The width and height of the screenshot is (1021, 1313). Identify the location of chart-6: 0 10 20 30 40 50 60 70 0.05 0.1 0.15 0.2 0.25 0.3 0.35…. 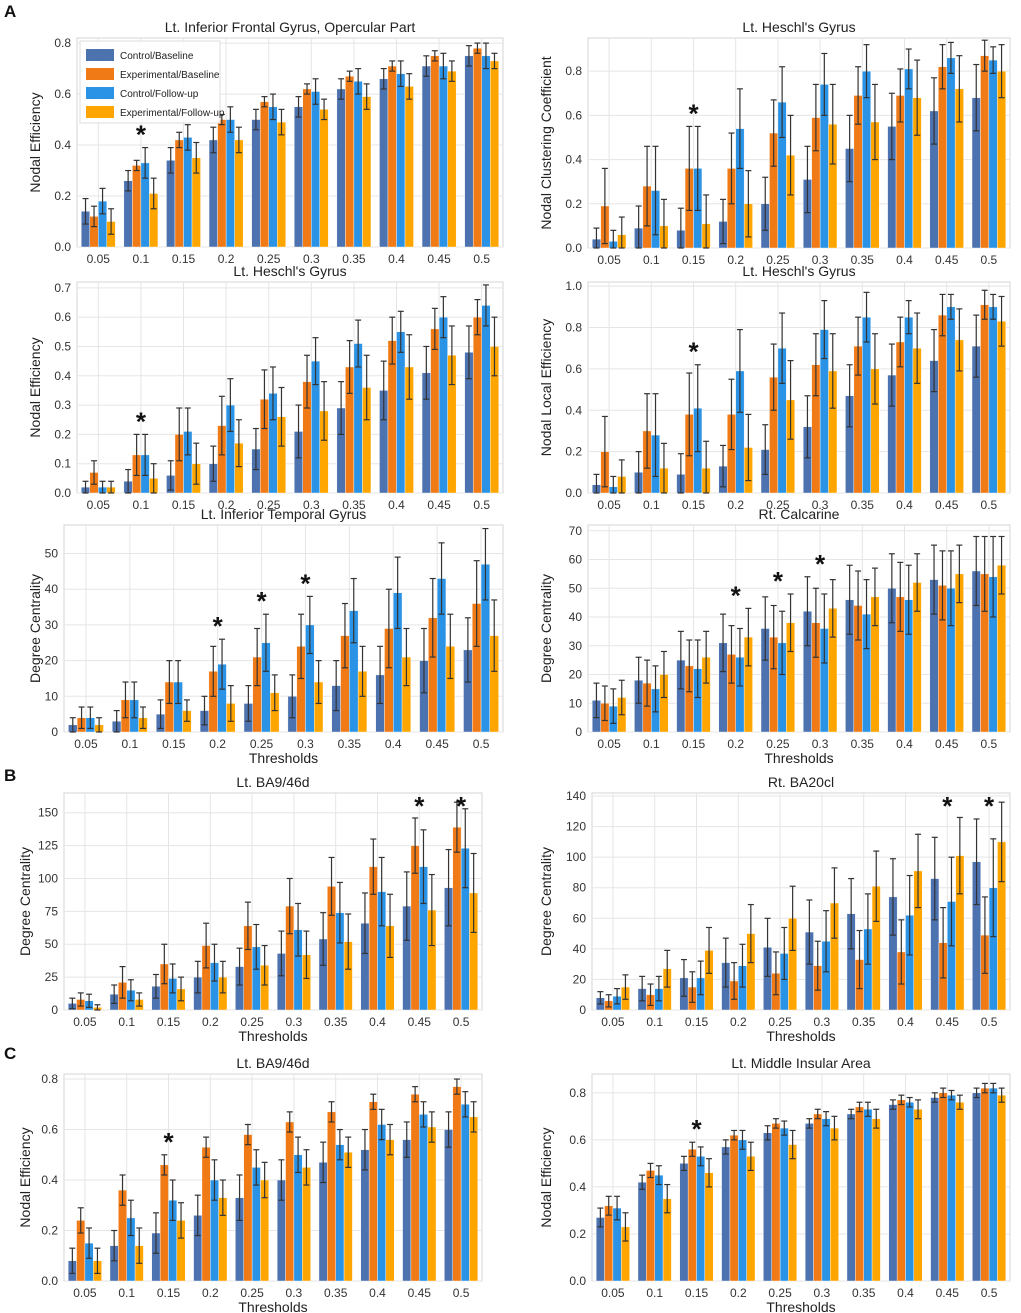
(774, 636).